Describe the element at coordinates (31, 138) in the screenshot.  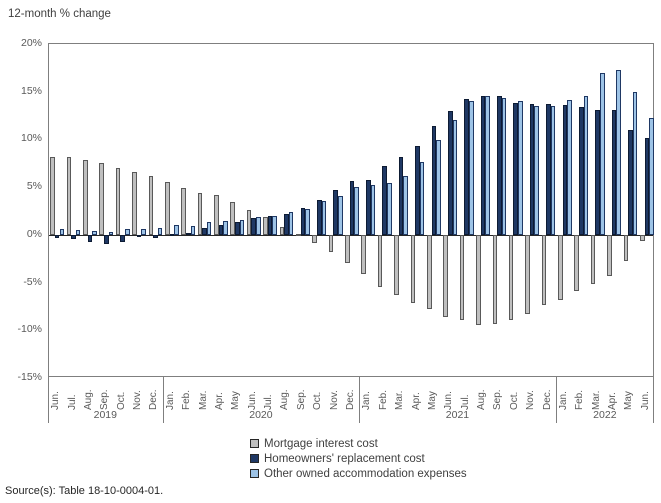
I see `y-tick-label: 10%` at that location.